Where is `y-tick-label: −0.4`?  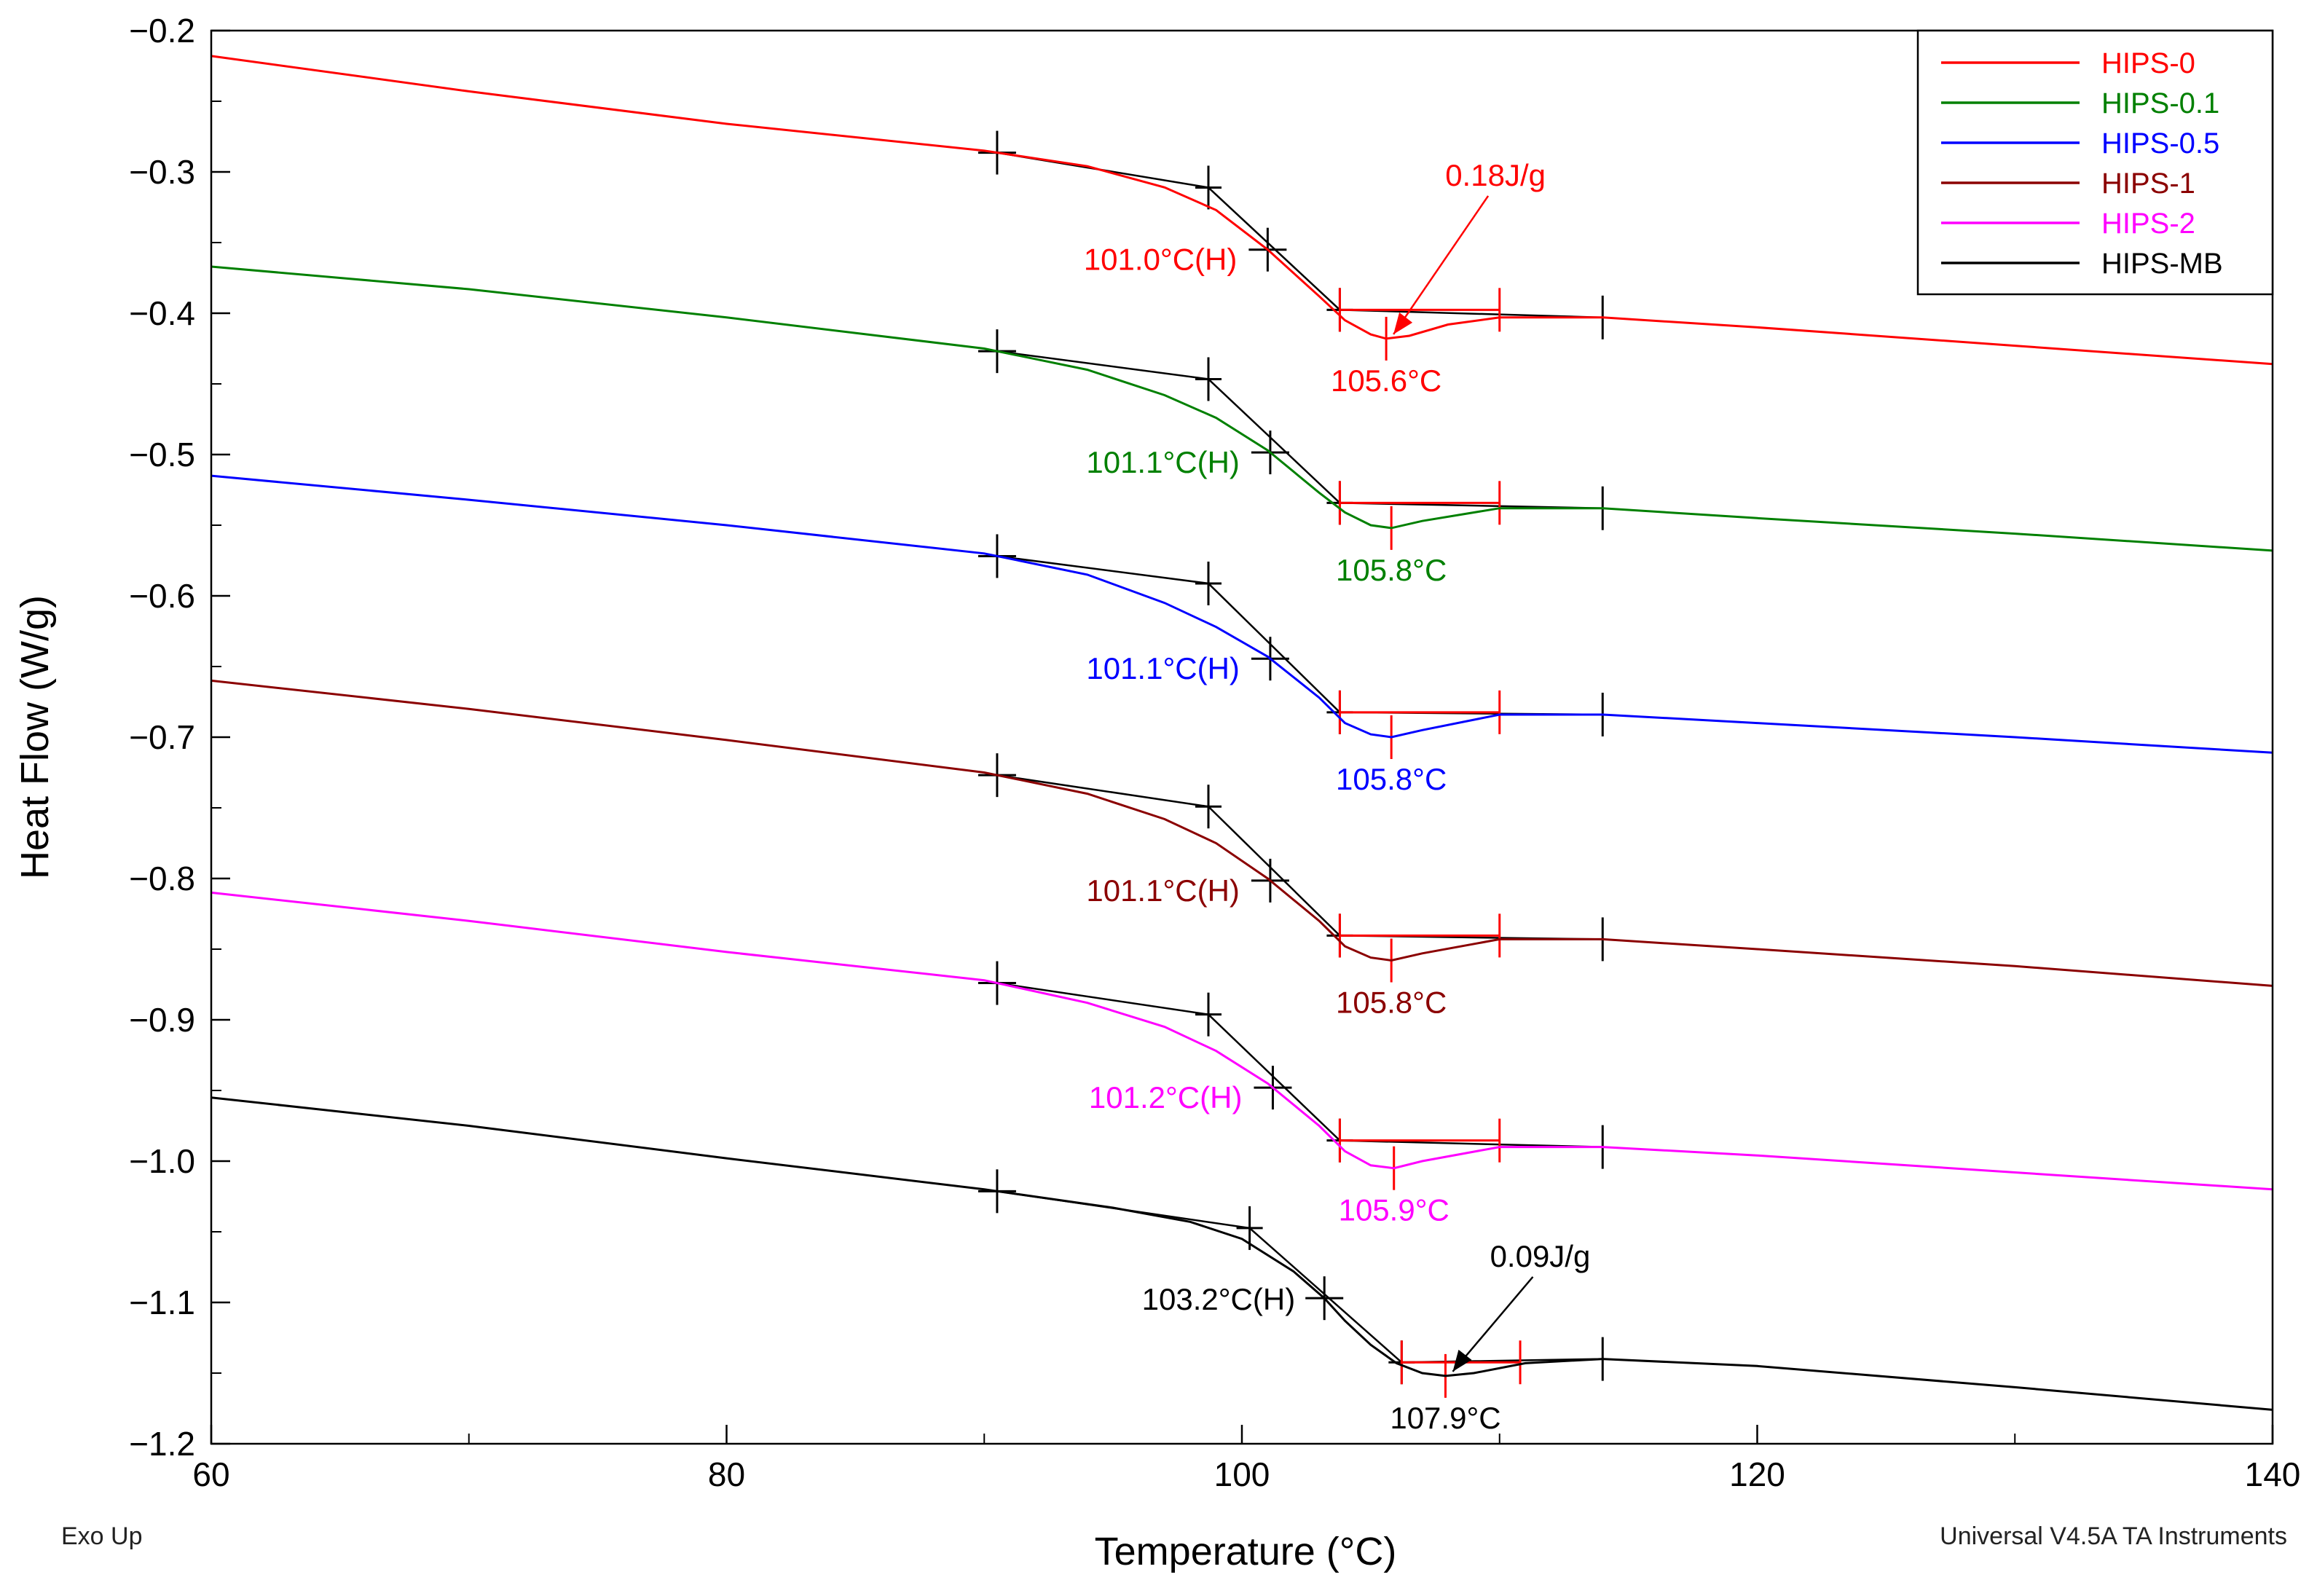
y-tick-label: −0.4 is located at coordinates (162, 313).